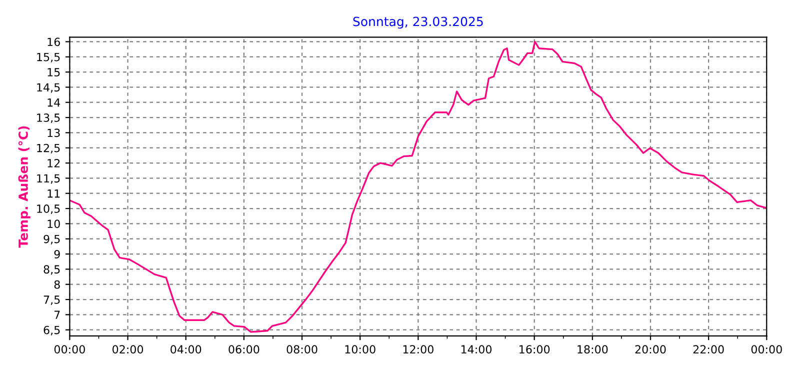 The image size is (792, 387). What do you see at coordinates (54, 102) in the screenshot?
I see `y-tick-label: 14` at bounding box center [54, 102].